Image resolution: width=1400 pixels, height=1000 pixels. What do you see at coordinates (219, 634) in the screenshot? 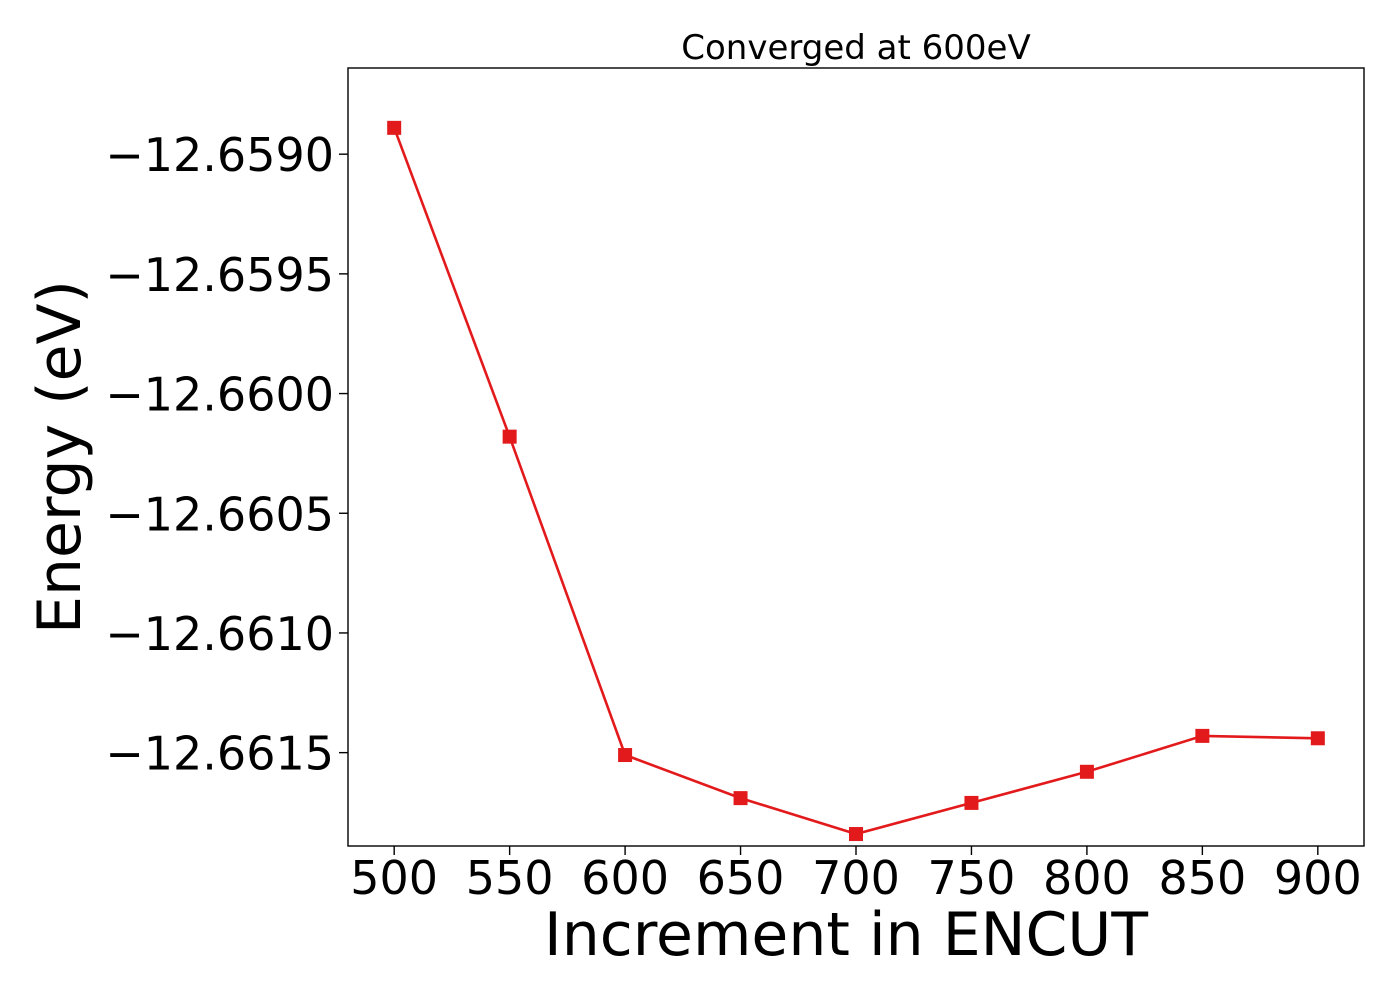
I see `y-tick-label: −12.6610` at bounding box center [219, 634].